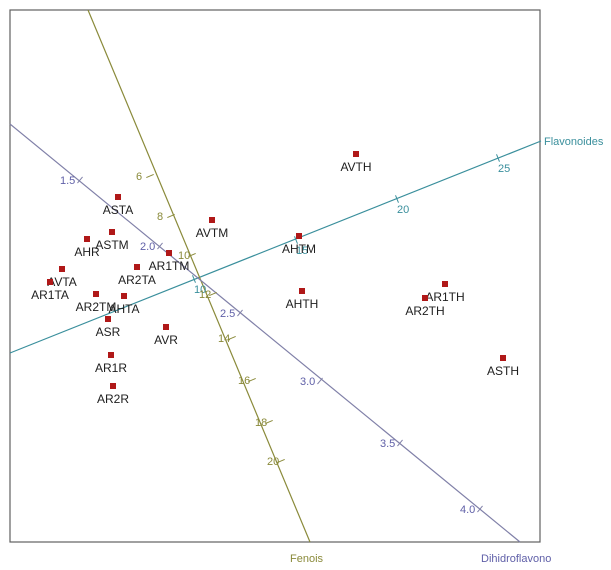  I want to click on point-label-avtm: AVTM, so click(212, 233).